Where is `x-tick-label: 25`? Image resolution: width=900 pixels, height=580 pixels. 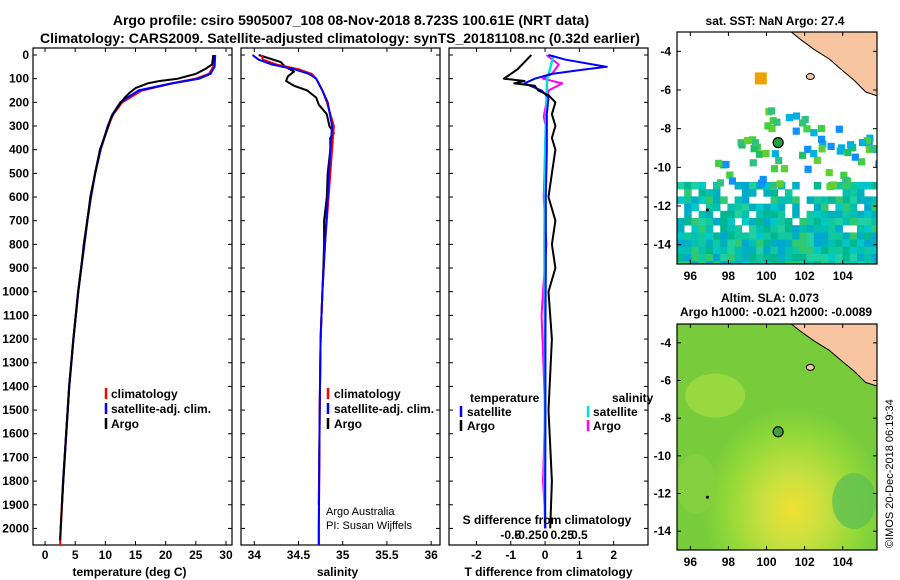
x-tick-label: 25 is located at coordinates (196, 555).